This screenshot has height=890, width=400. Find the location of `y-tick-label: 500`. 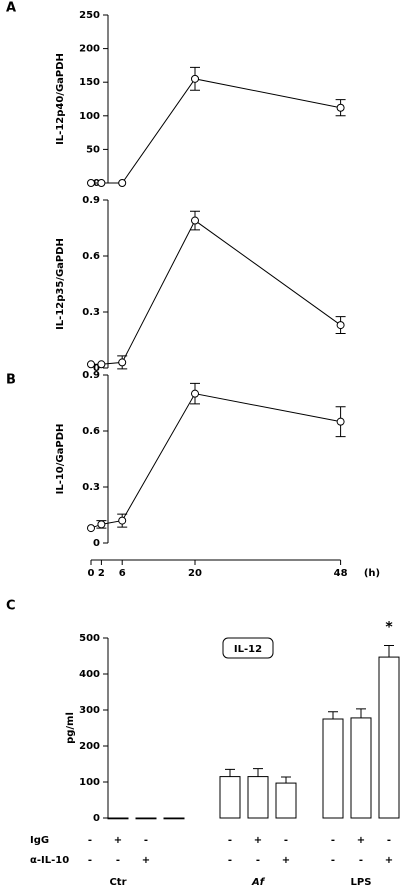

y-tick-label: 500 is located at coordinates (89, 638).